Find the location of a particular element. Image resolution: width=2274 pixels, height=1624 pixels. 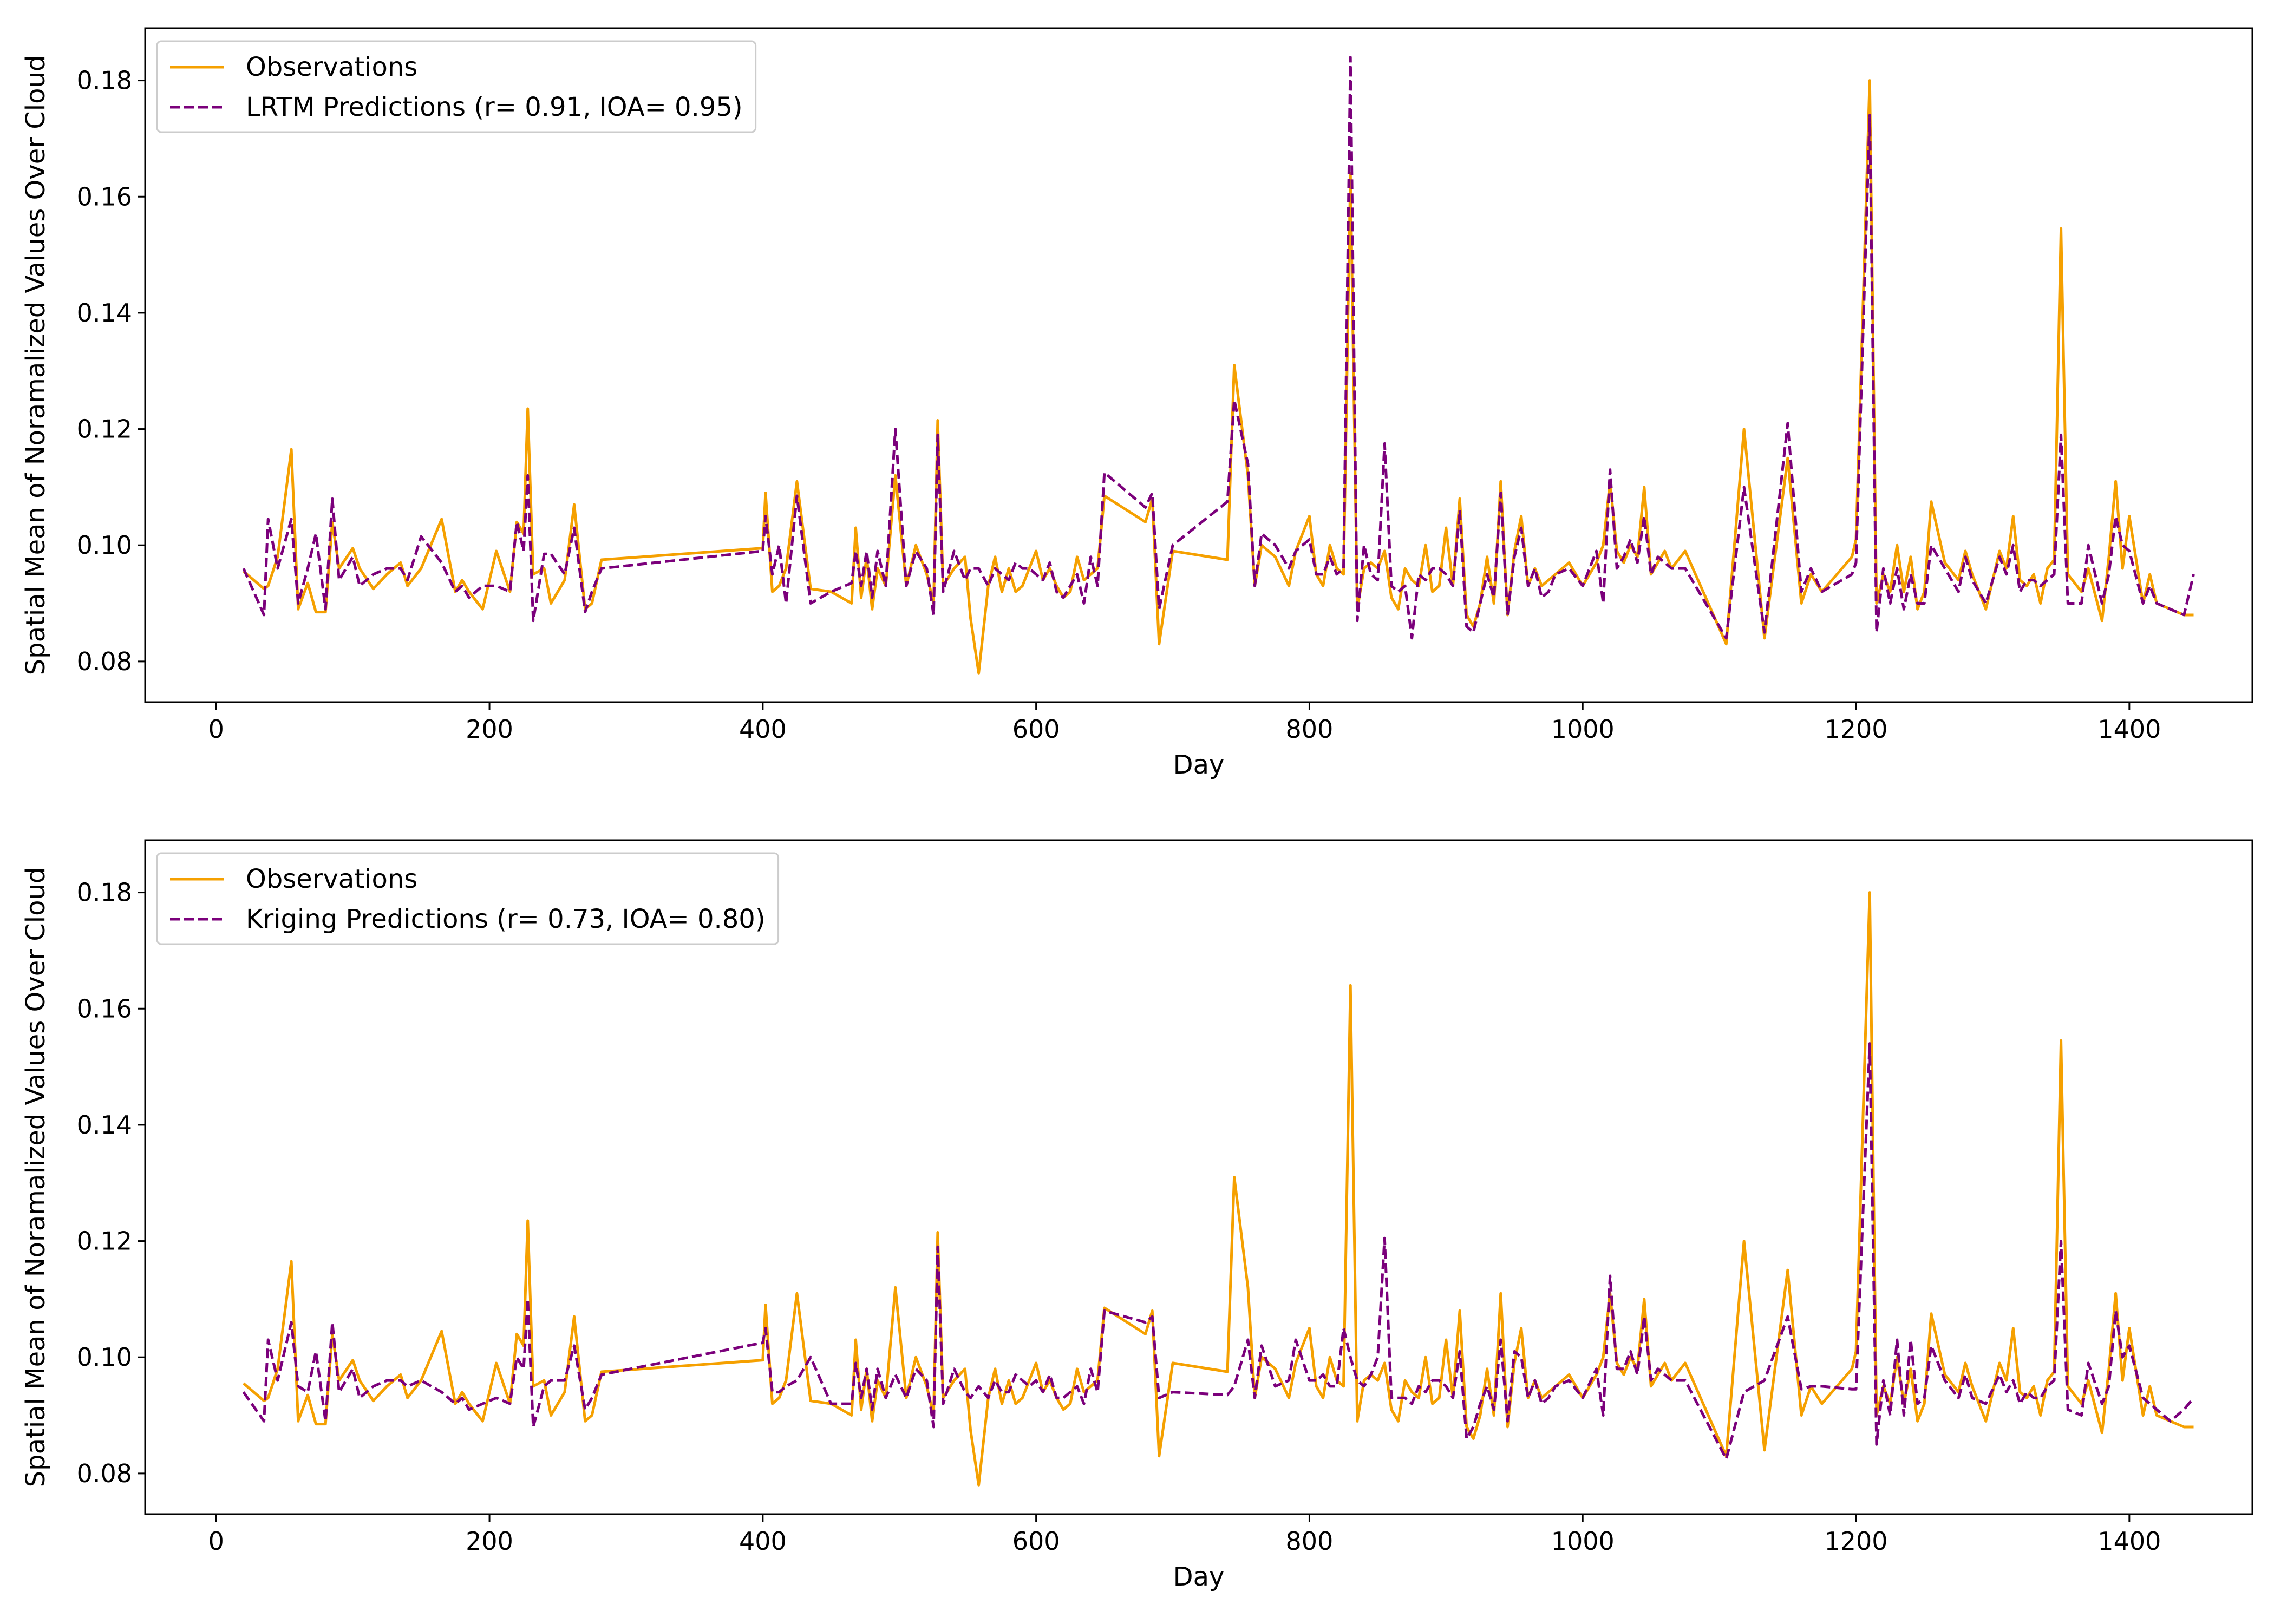

legend-label-kriging-predictions: Kriging Predictions (r= 0.73, IOA= 0.80) is located at coordinates (506, 919).